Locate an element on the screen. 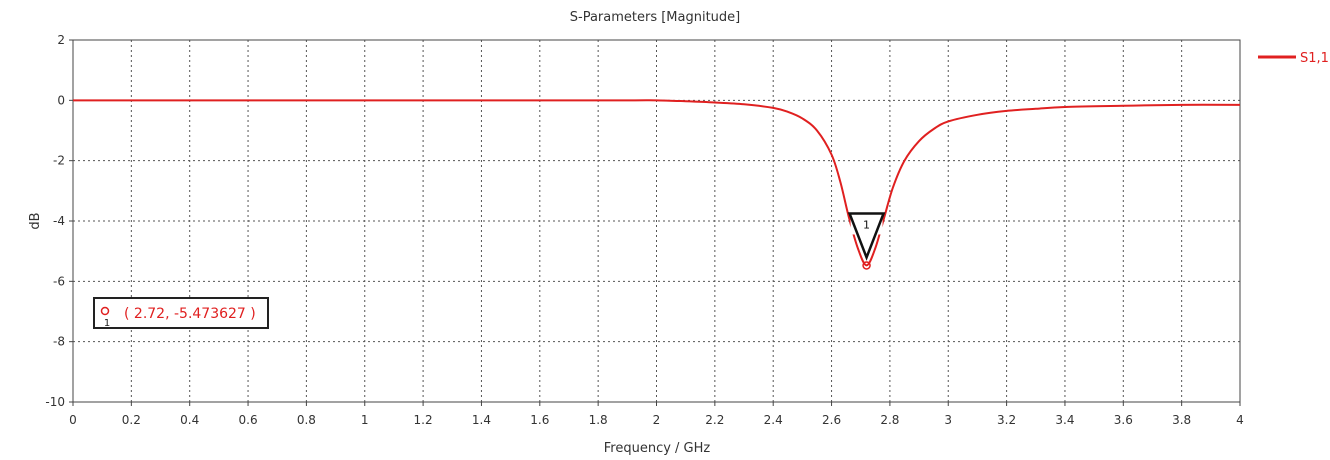 The image size is (1330, 460). y-axis-label: dB is located at coordinates (35, 220).